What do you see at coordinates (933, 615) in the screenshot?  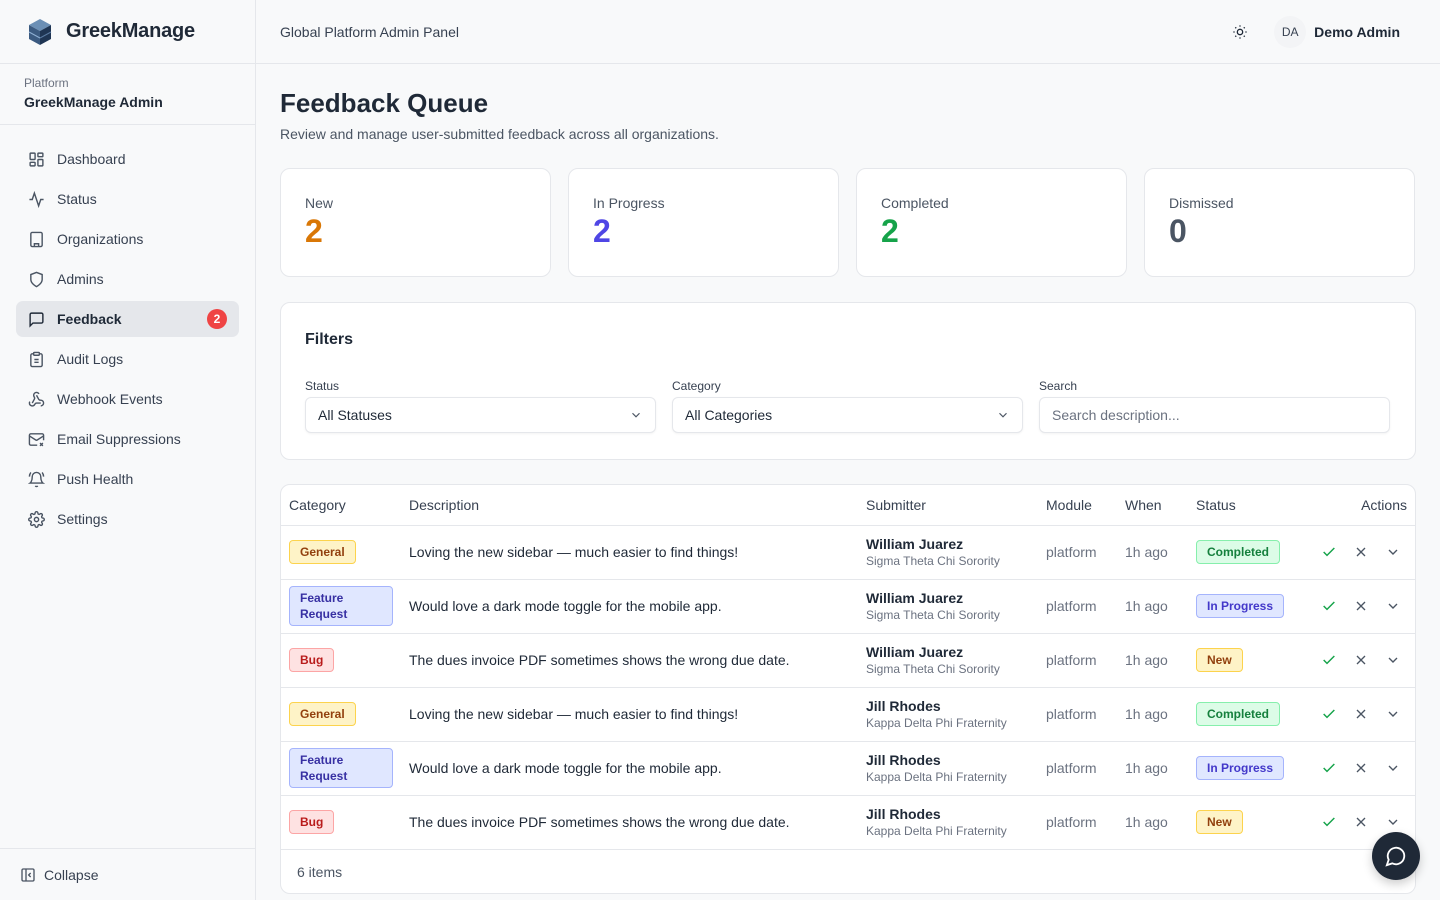 I see `submitter-org: Sigma Theta Chi Sorority` at bounding box center [933, 615].